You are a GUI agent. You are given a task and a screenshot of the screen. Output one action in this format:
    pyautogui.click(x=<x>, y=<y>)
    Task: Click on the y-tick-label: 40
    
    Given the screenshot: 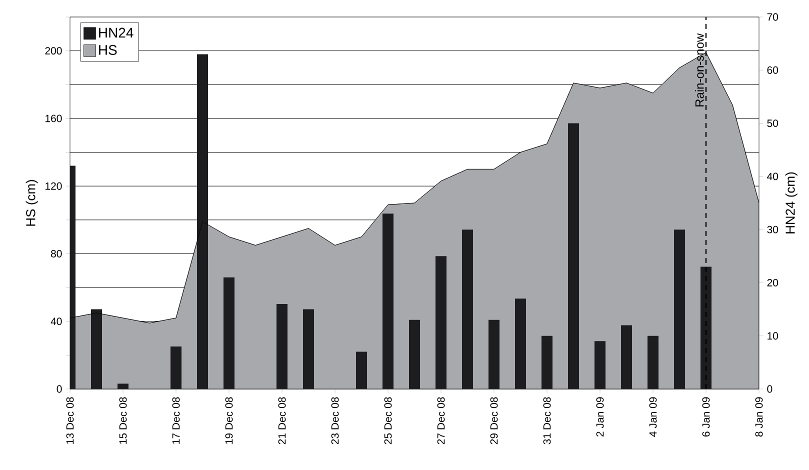 What is the action you would take?
    pyautogui.click(x=56, y=322)
    